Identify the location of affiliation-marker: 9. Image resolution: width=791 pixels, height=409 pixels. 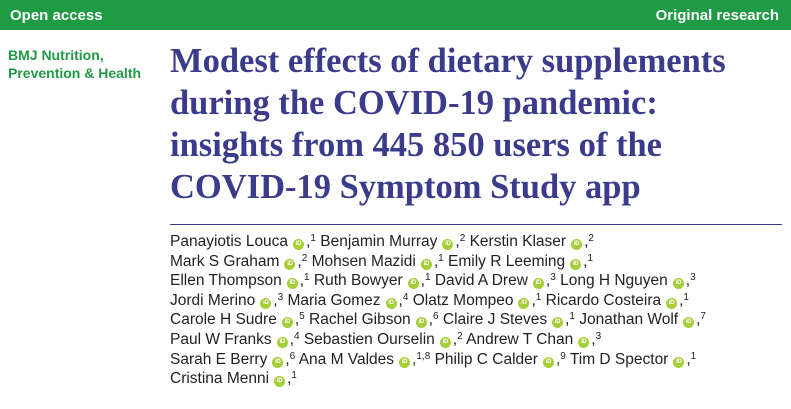
(563, 356).